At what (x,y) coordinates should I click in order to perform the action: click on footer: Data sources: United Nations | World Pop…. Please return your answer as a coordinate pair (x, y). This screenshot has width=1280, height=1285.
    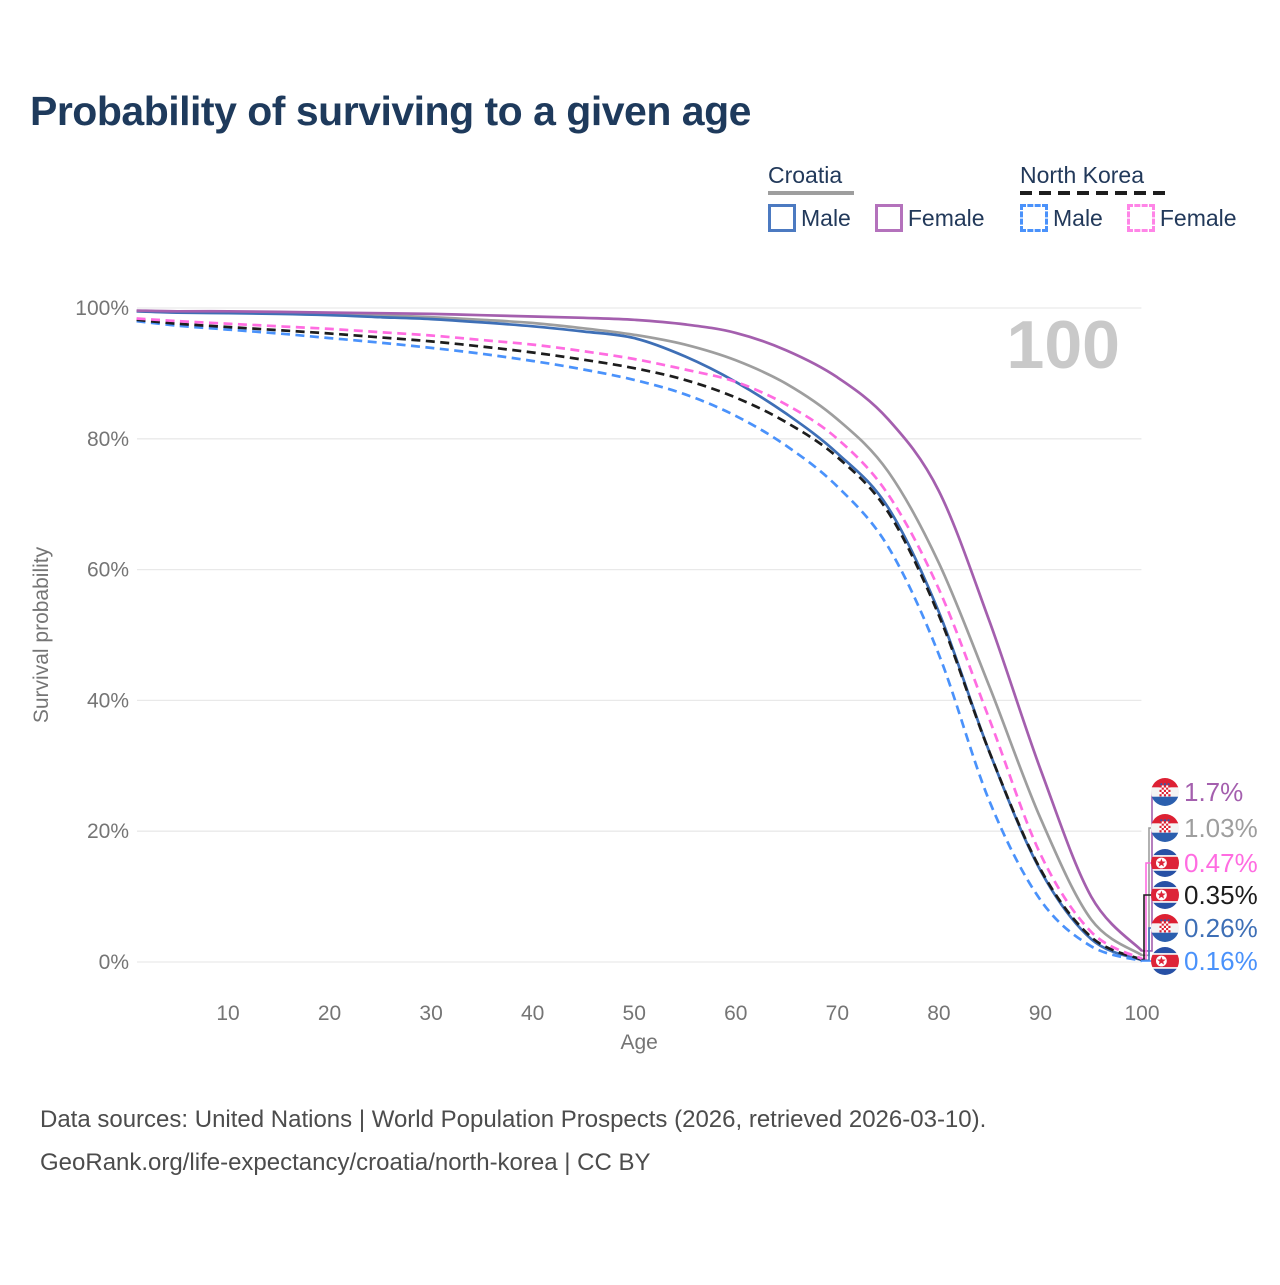
    Looking at the image, I should click on (513, 1149).